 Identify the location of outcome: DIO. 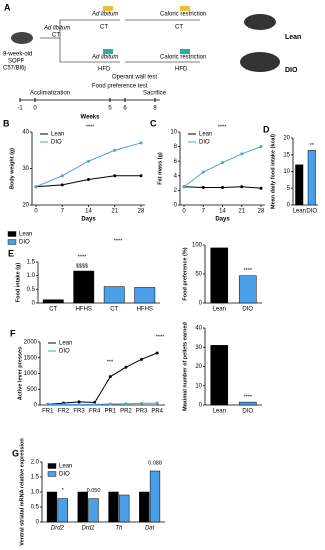
(291, 70).